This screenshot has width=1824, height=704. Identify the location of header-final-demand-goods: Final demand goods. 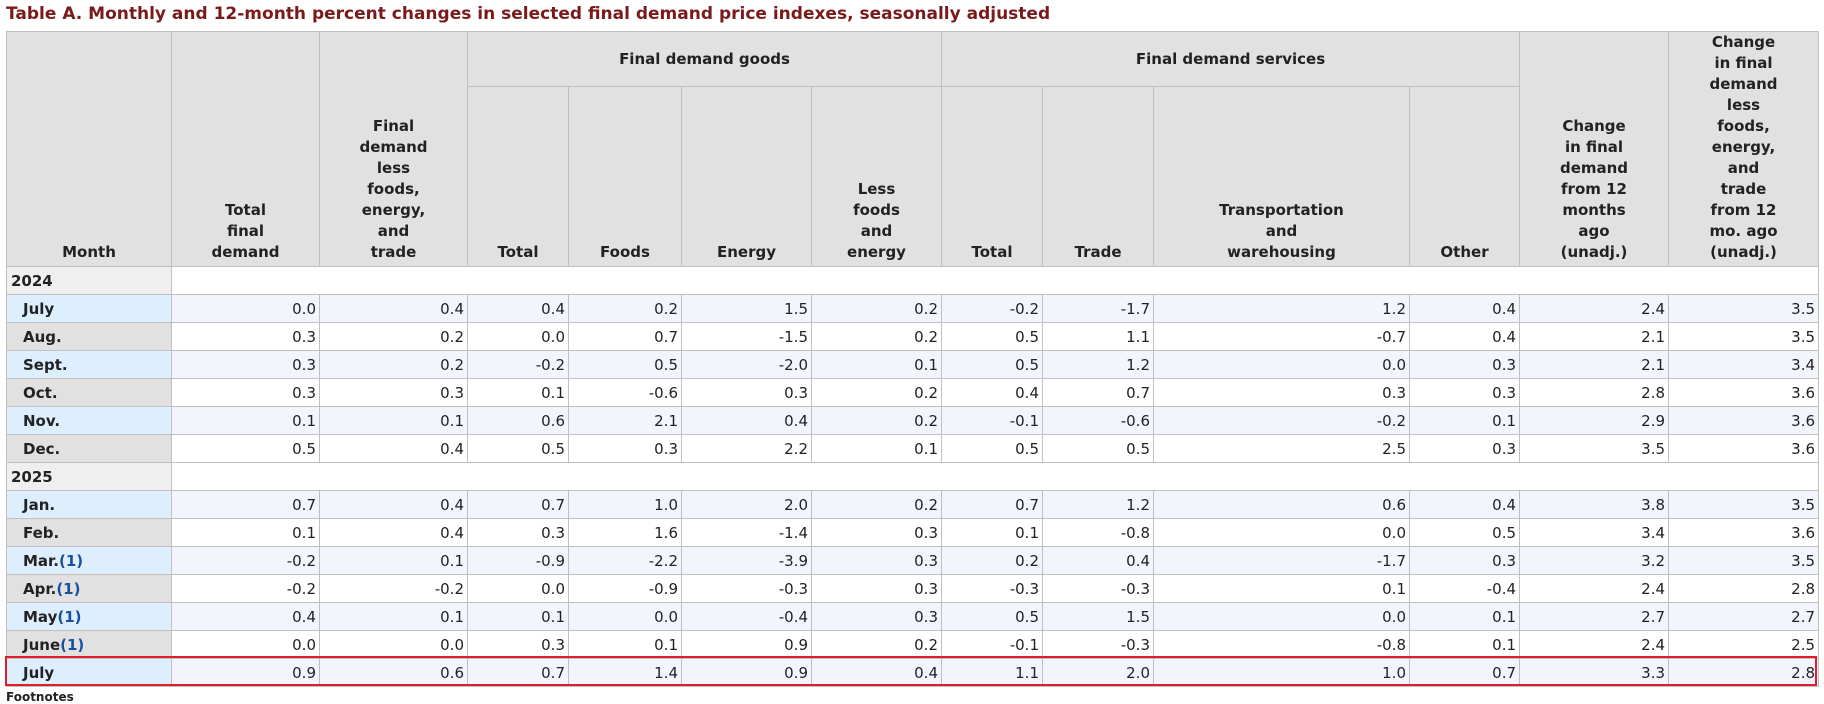
(704, 59).